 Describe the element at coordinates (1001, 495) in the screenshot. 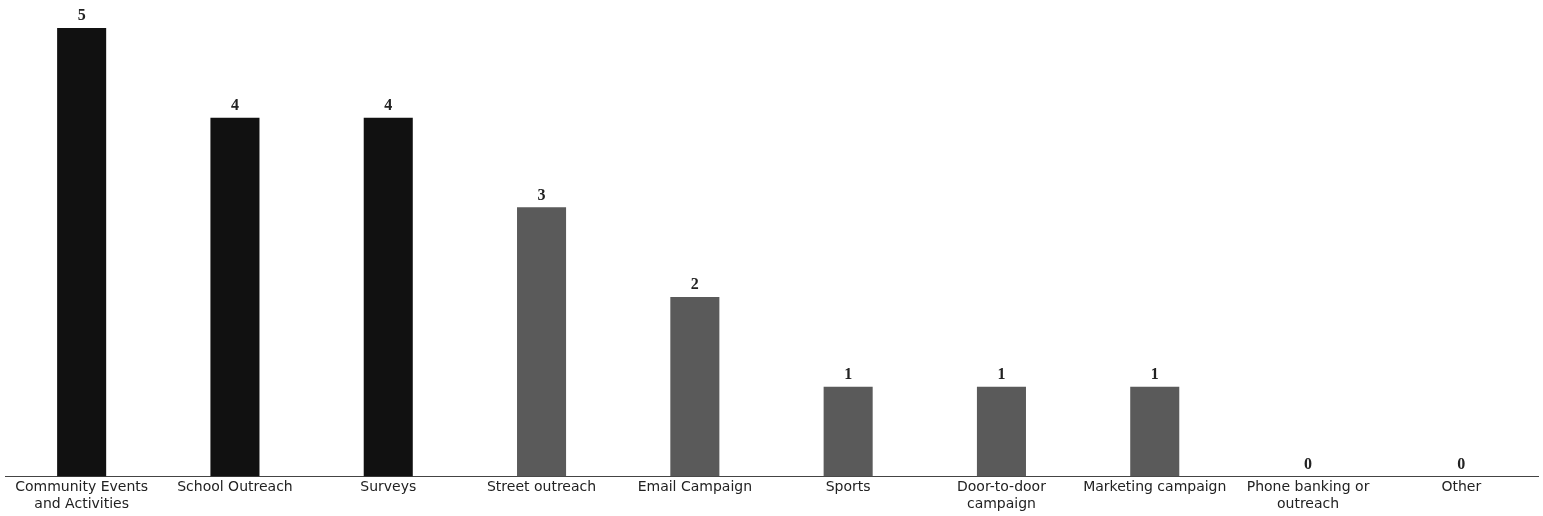

I see `x-tick-label: Door-to-door campaign` at that location.